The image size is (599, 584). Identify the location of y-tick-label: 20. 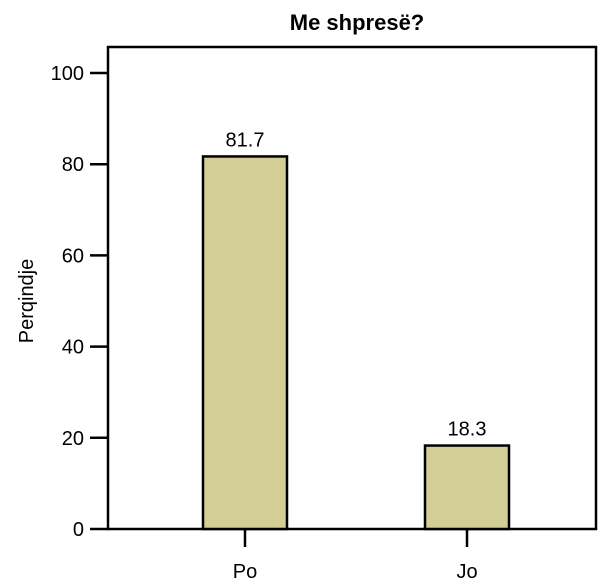
(73, 439).